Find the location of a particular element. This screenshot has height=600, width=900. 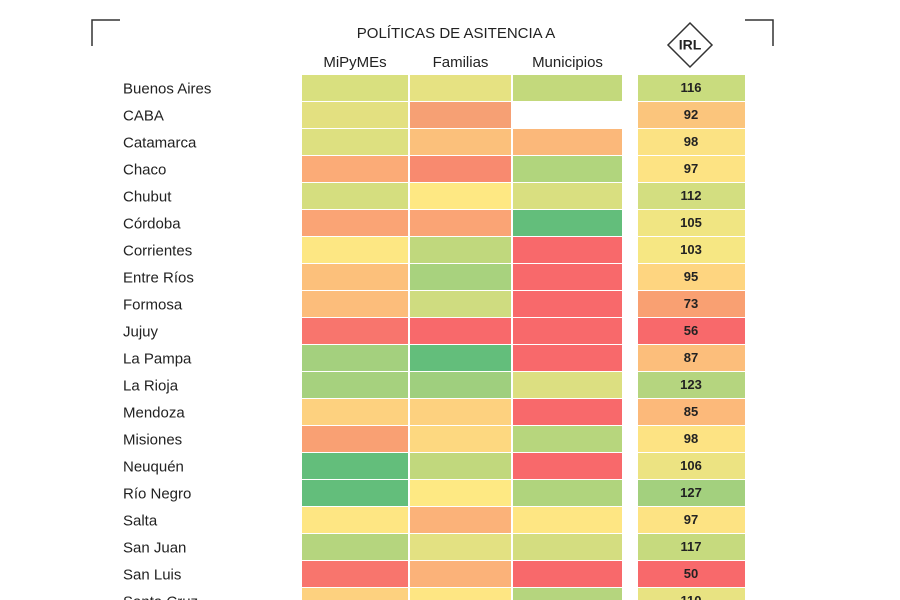

irl-value: 105 is located at coordinates (691, 222).